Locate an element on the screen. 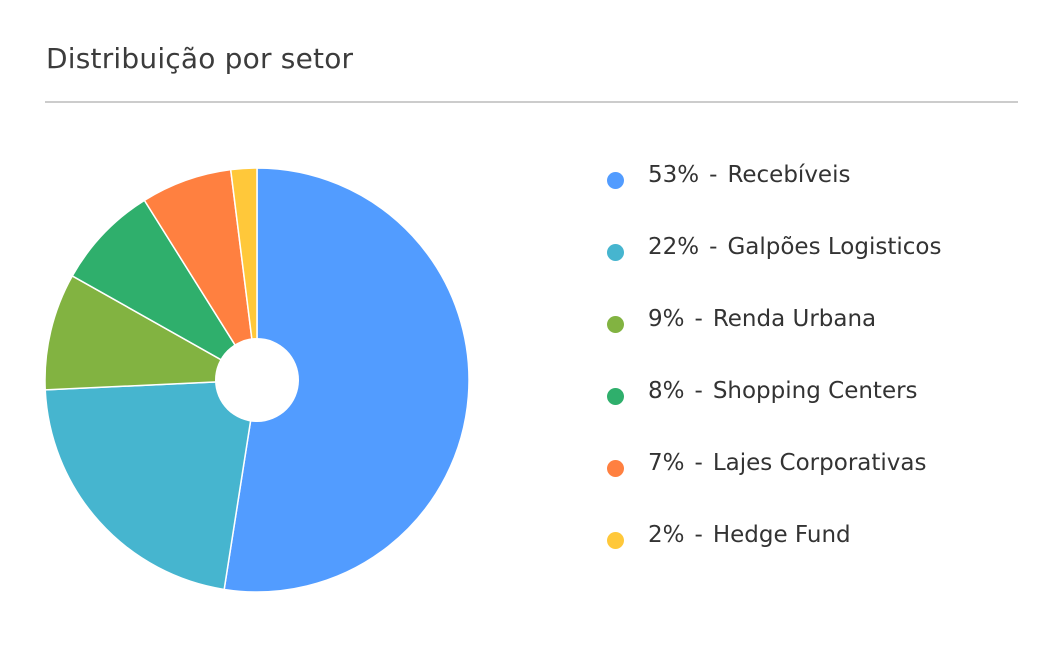 Image resolution: width=1058 pixels, height=669 pixels. legend-category: Hedge Fund is located at coordinates (781, 535).